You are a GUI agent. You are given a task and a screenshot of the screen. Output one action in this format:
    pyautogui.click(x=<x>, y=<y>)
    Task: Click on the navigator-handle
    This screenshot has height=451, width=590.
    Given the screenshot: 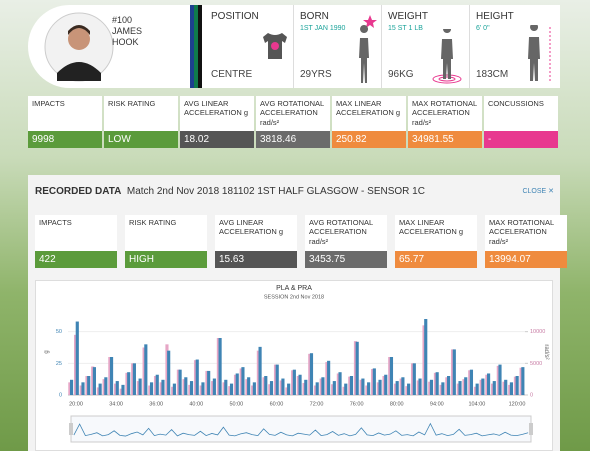 What is the action you would take?
    pyautogui.click(x=71, y=429)
    